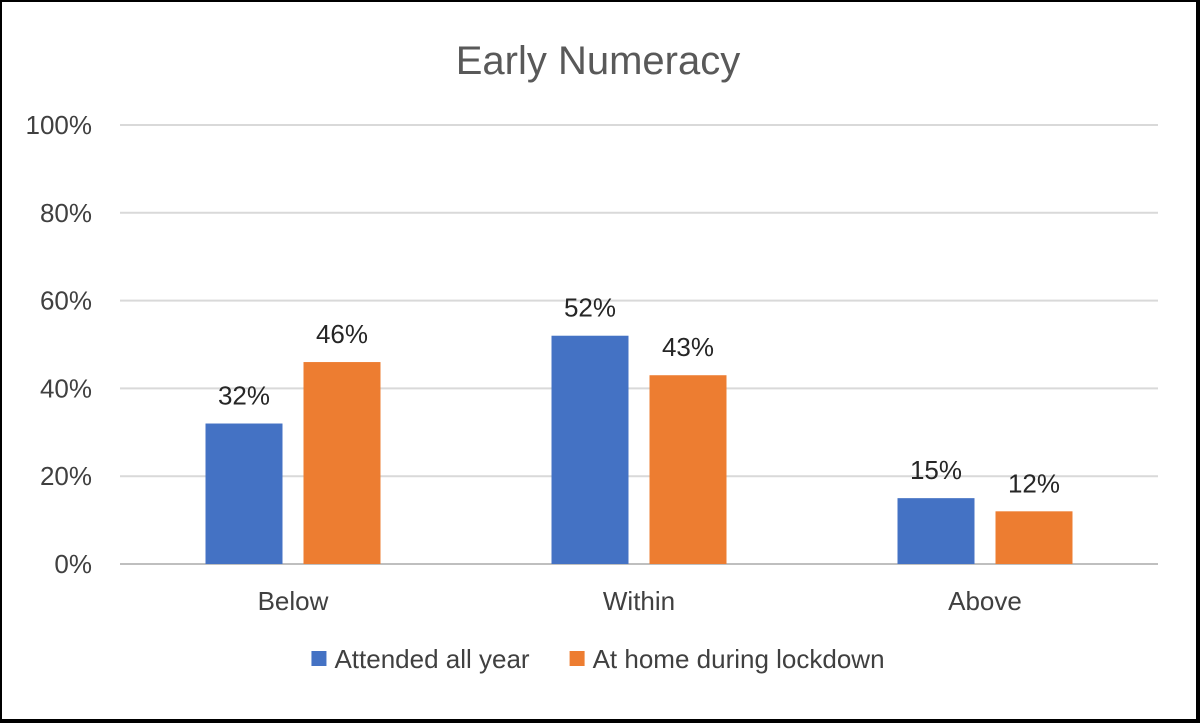  Describe the element at coordinates (598, 61) in the screenshot. I see `chart-title: Early Numeracy` at that location.